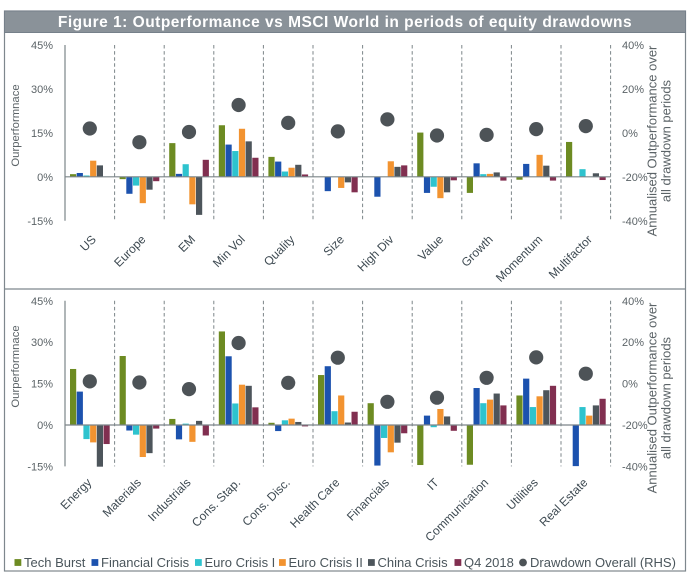 The image size is (696, 581). Describe the element at coordinates (489, 562) in the screenshot. I see `svg-text: Q4 2018` at that location.